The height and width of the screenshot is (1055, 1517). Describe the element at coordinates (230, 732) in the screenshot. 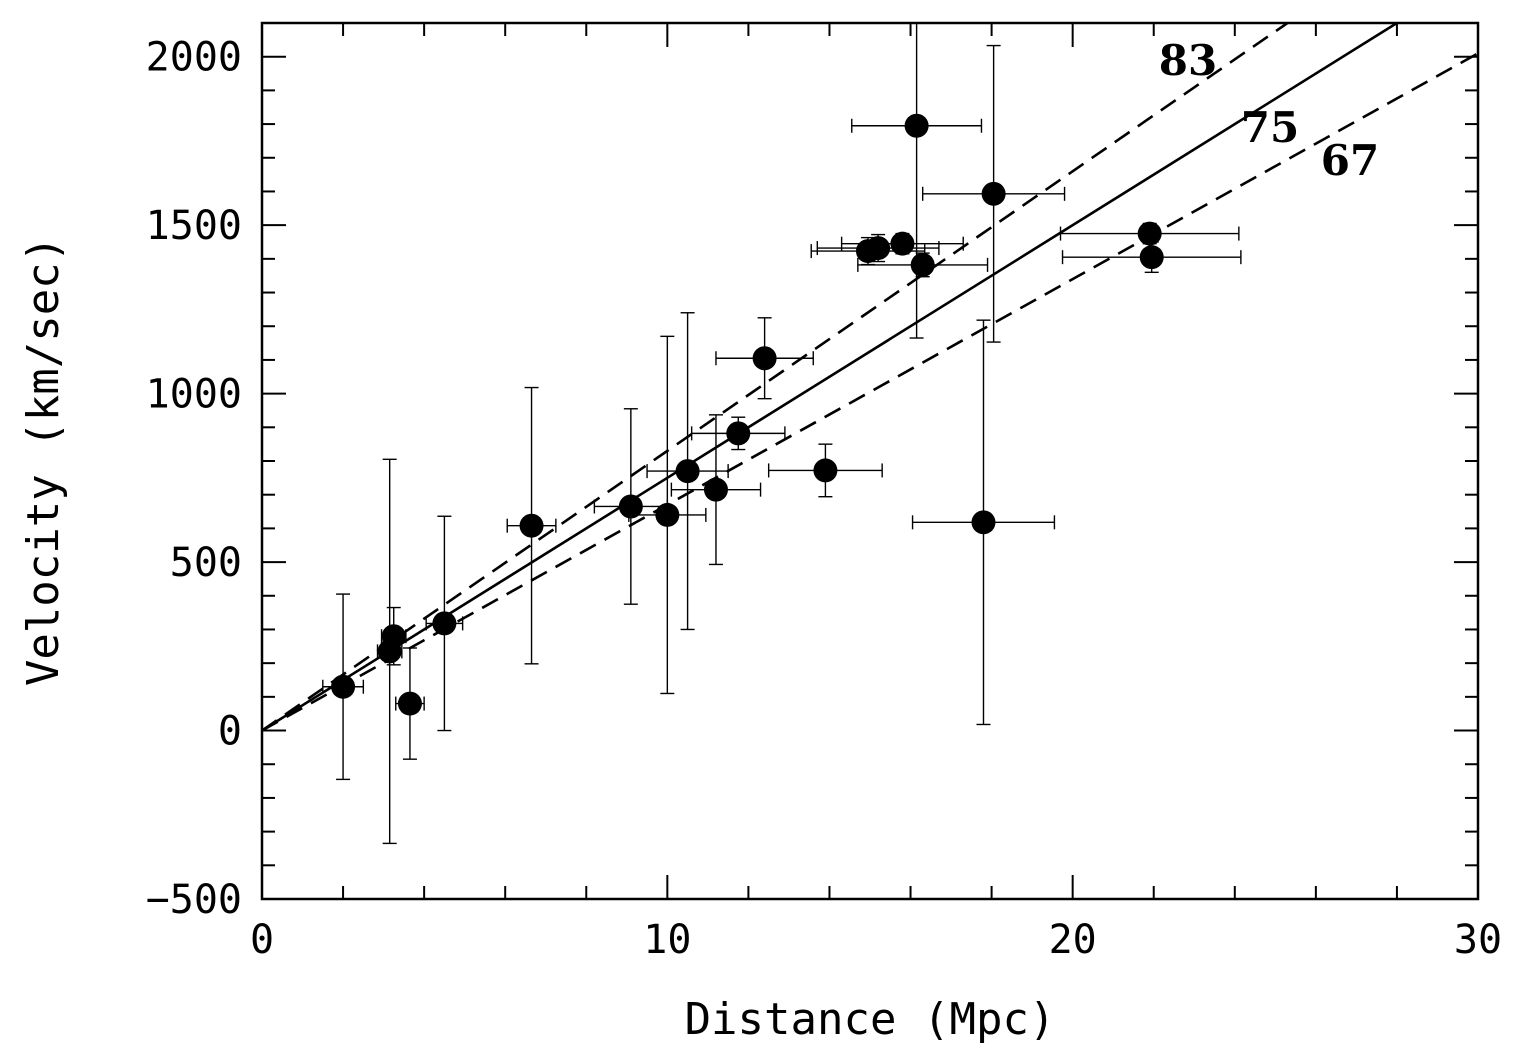

I see `y-tick-label: 0` at that location.